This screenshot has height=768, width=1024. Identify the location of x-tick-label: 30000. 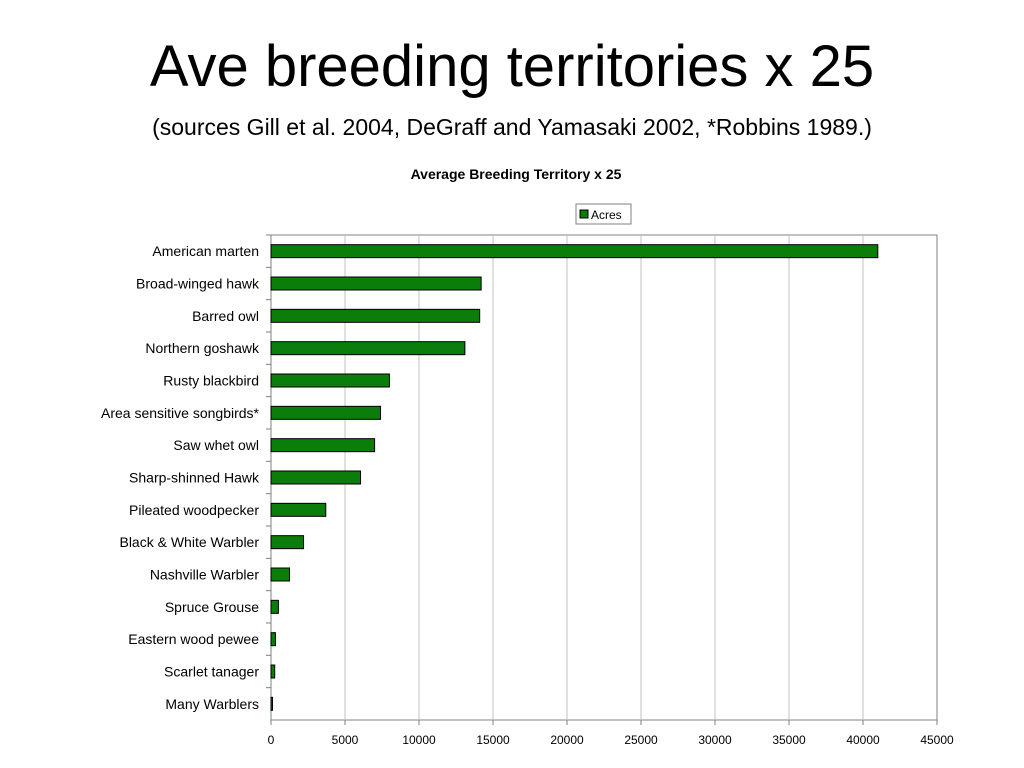
(715, 740).